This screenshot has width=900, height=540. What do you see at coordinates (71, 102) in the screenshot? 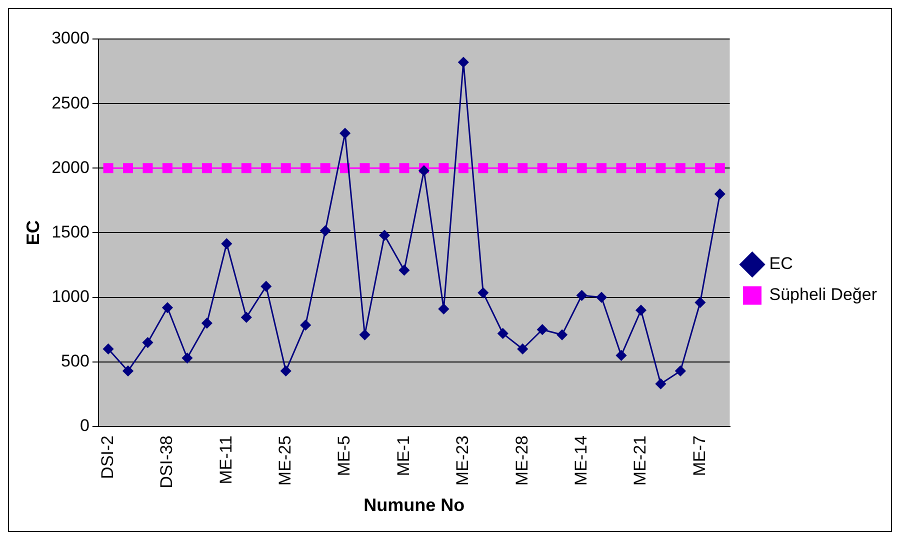
I see `y-tick-label: 2500` at bounding box center [71, 102].